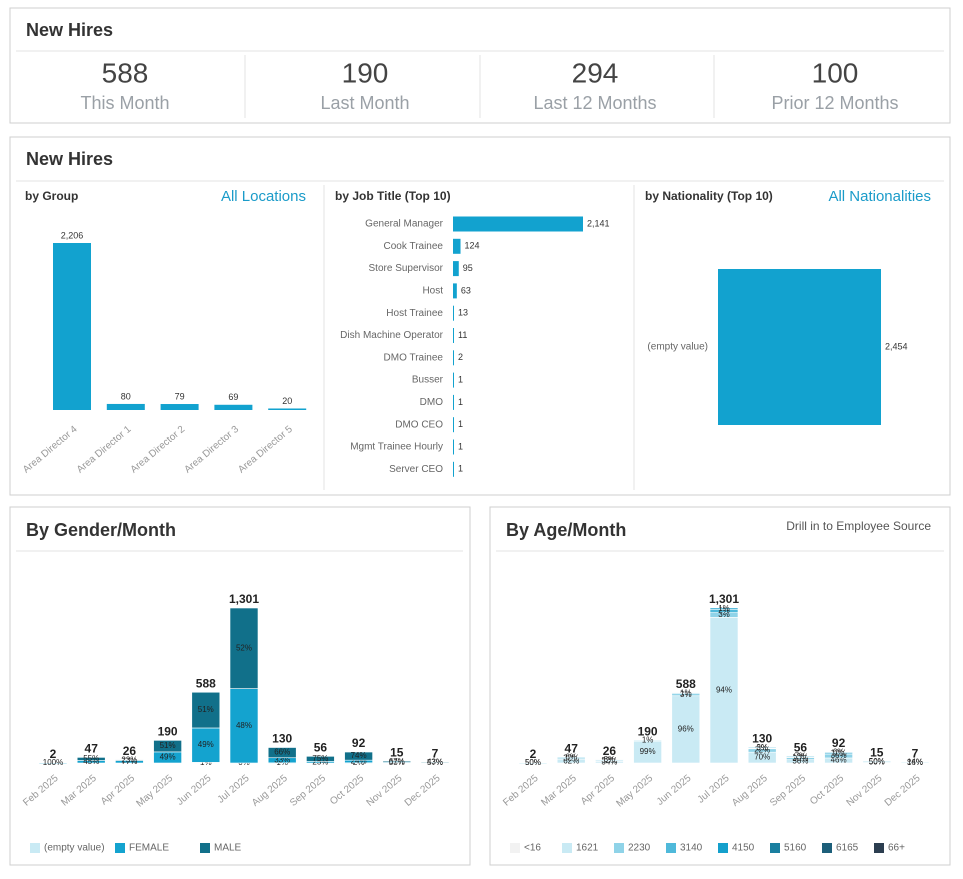 The height and width of the screenshot is (879, 963). What do you see at coordinates (572, 749) in the screenshot?
I see `total-label: 47` at bounding box center [572, 749].